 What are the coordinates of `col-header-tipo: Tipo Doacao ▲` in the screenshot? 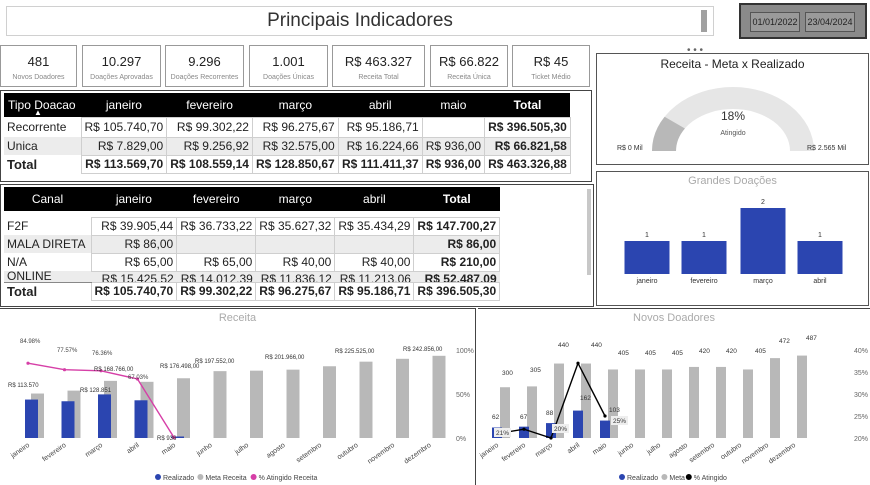 It's located at (42, 105).